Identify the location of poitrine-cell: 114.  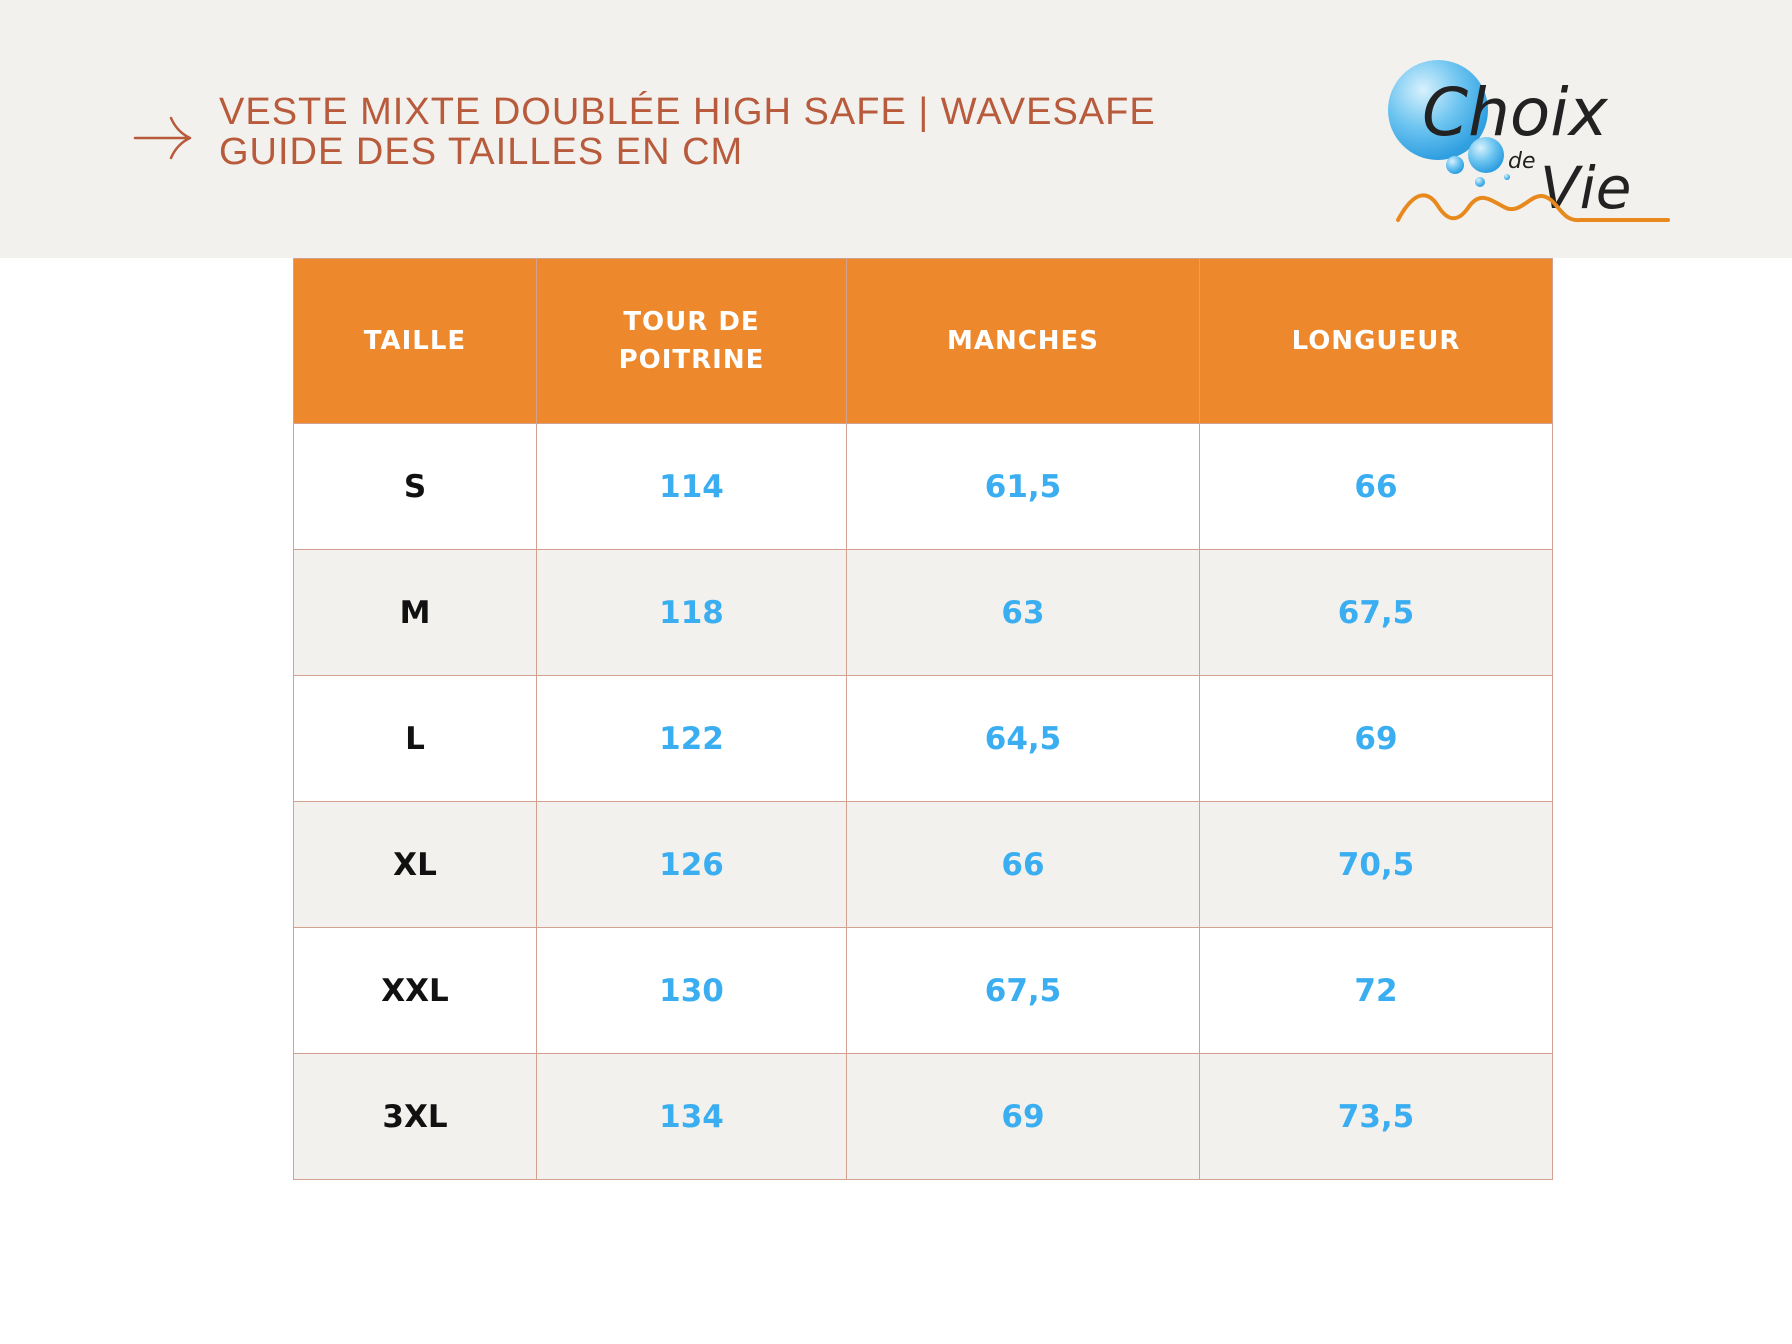
(691, 486).